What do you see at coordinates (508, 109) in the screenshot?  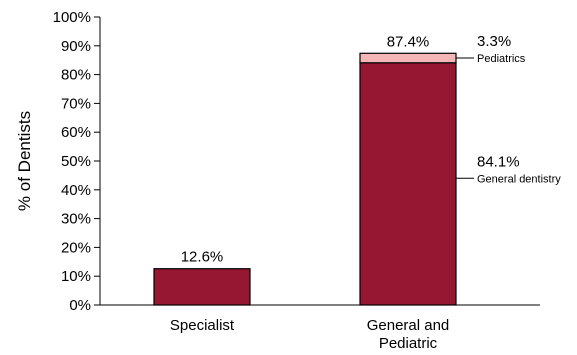 I see `bar-annotations: 84.1% General dentistry 3.3% Pediatrics` at bounding box center [508, 109].